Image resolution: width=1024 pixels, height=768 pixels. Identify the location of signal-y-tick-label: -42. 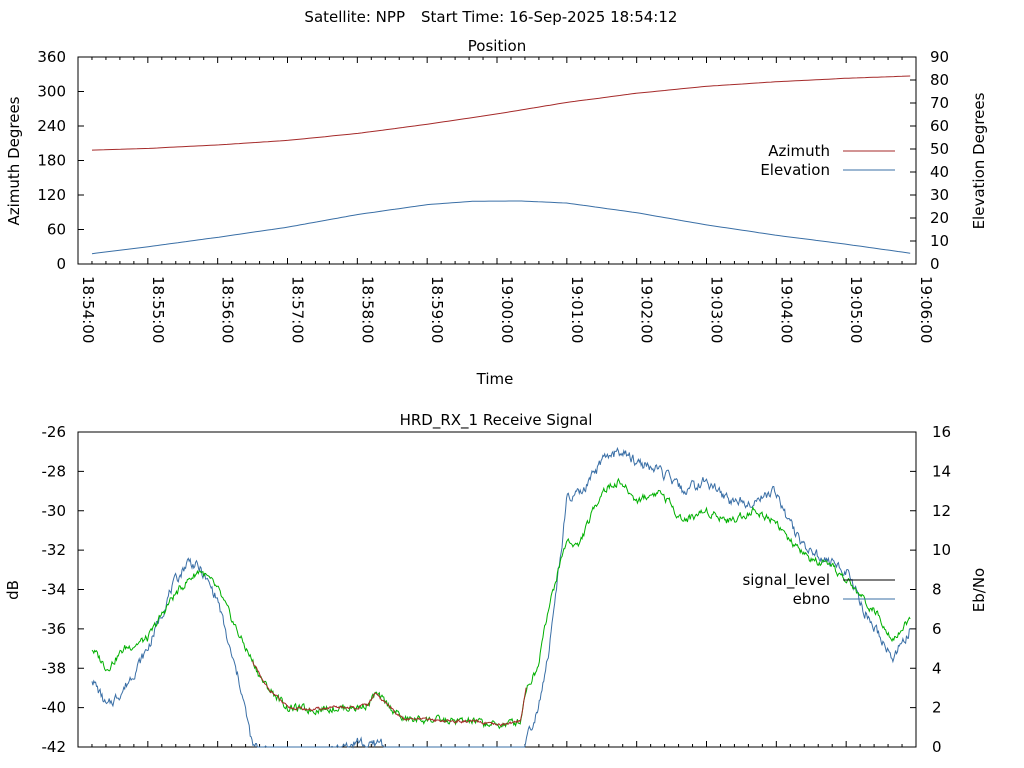
(54, 747).